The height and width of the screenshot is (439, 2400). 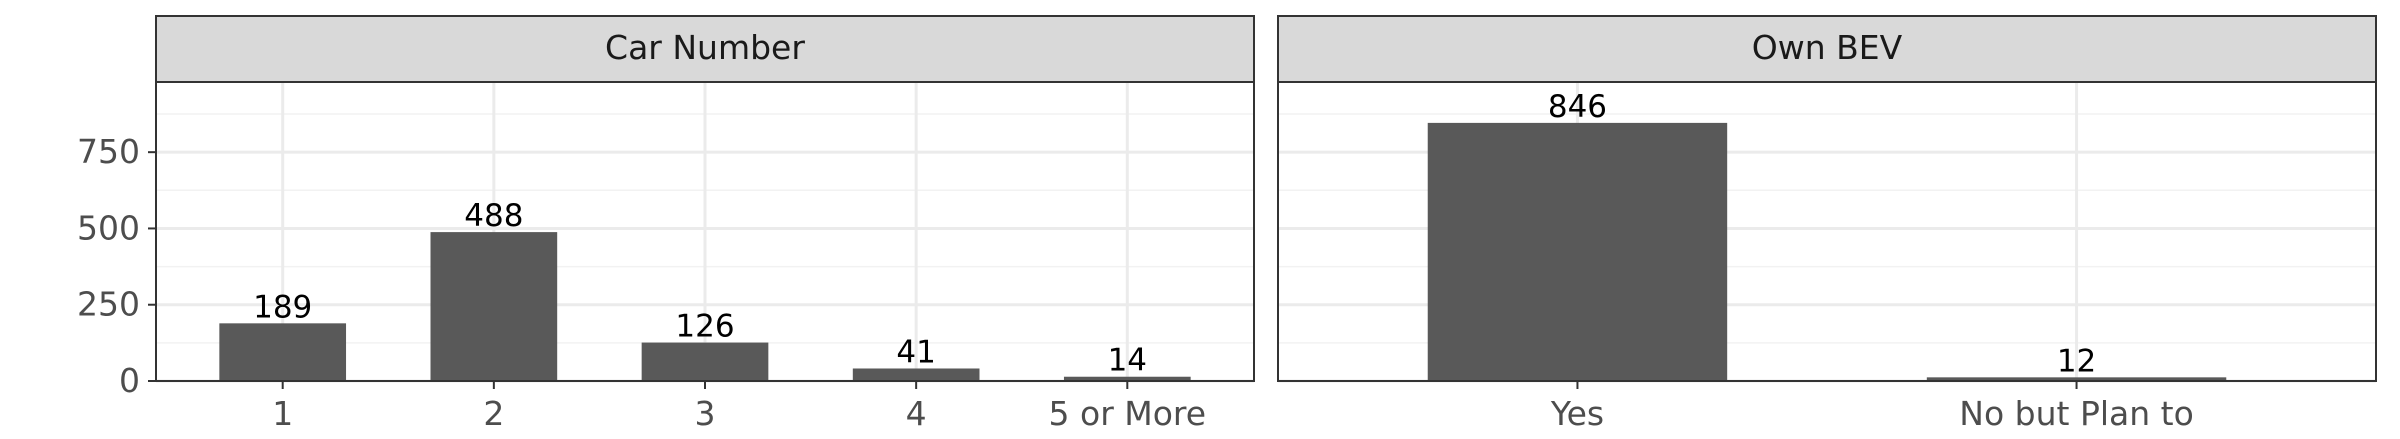 What do you see at coordinates (129, 380) in the screenshot?
I see `y-tick-label-0: 0` at bounding box center [129, 380].